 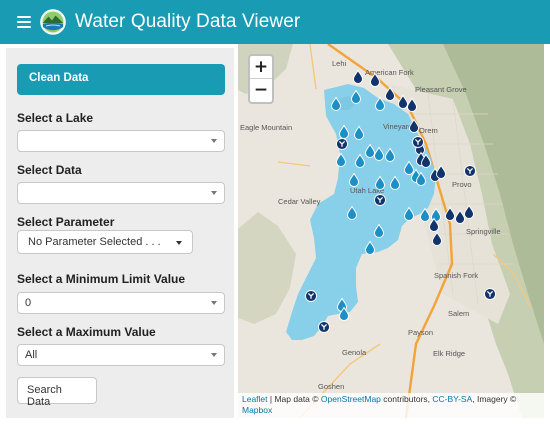 What do you see at coordinates (267, 268) in the screenshot?
I see `west-hills` at bounding box center [267, 268].